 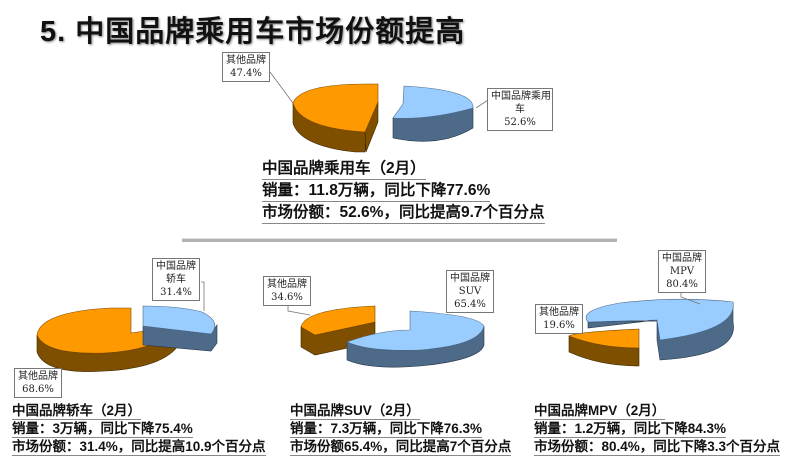 I want to click on label-value: 65.4%, so click(x=470, y=304).